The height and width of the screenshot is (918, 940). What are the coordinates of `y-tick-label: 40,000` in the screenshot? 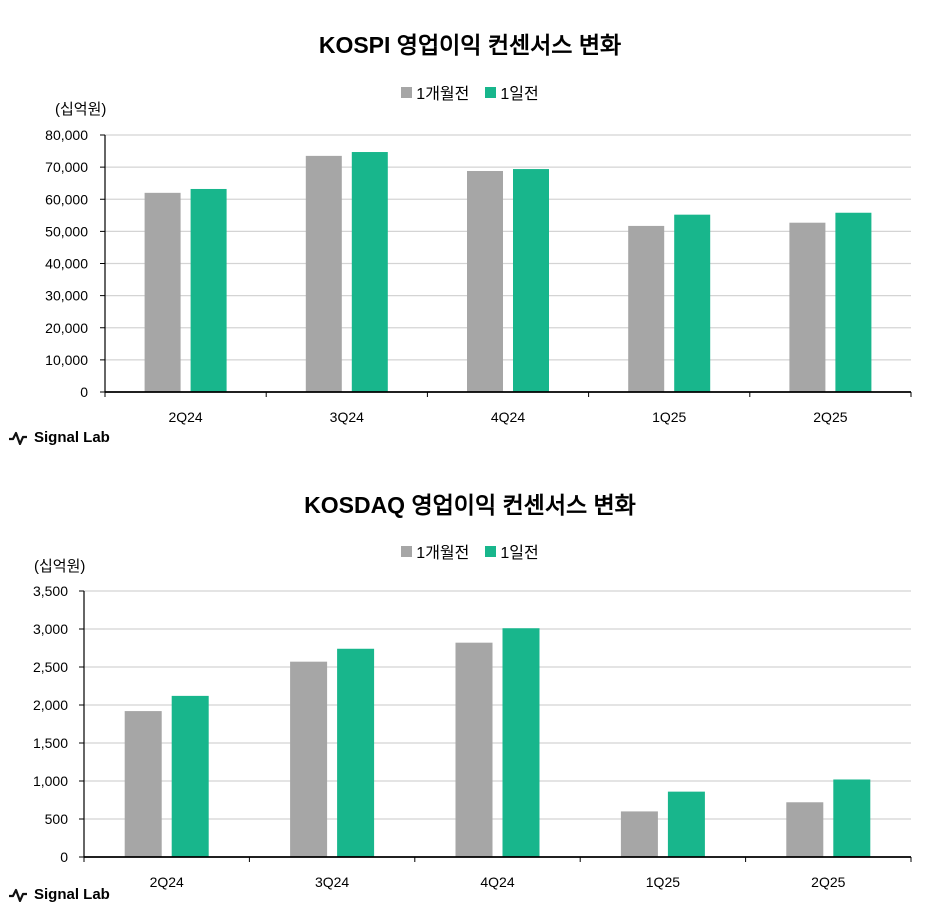 It's located at (66, 264).